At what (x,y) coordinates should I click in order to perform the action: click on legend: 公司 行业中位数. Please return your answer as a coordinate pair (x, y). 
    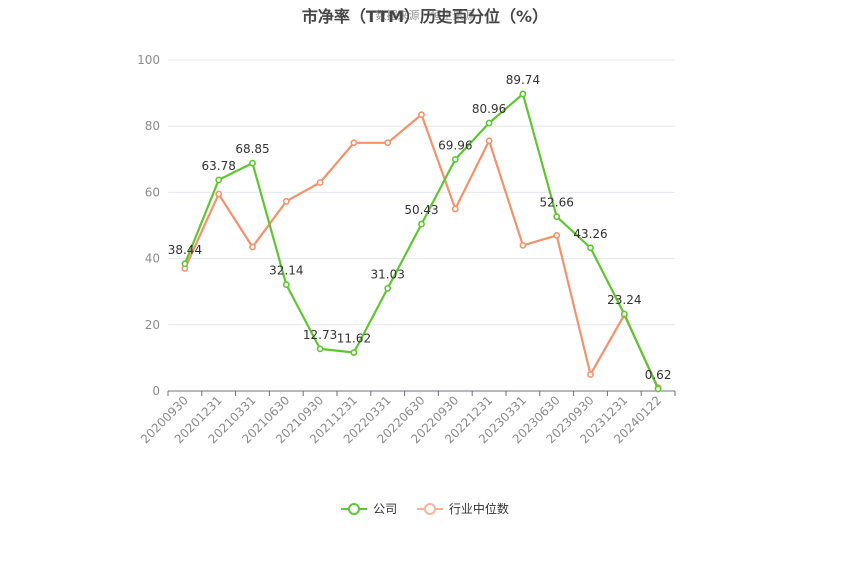
    Looking at the image, I should click on (425, 509).